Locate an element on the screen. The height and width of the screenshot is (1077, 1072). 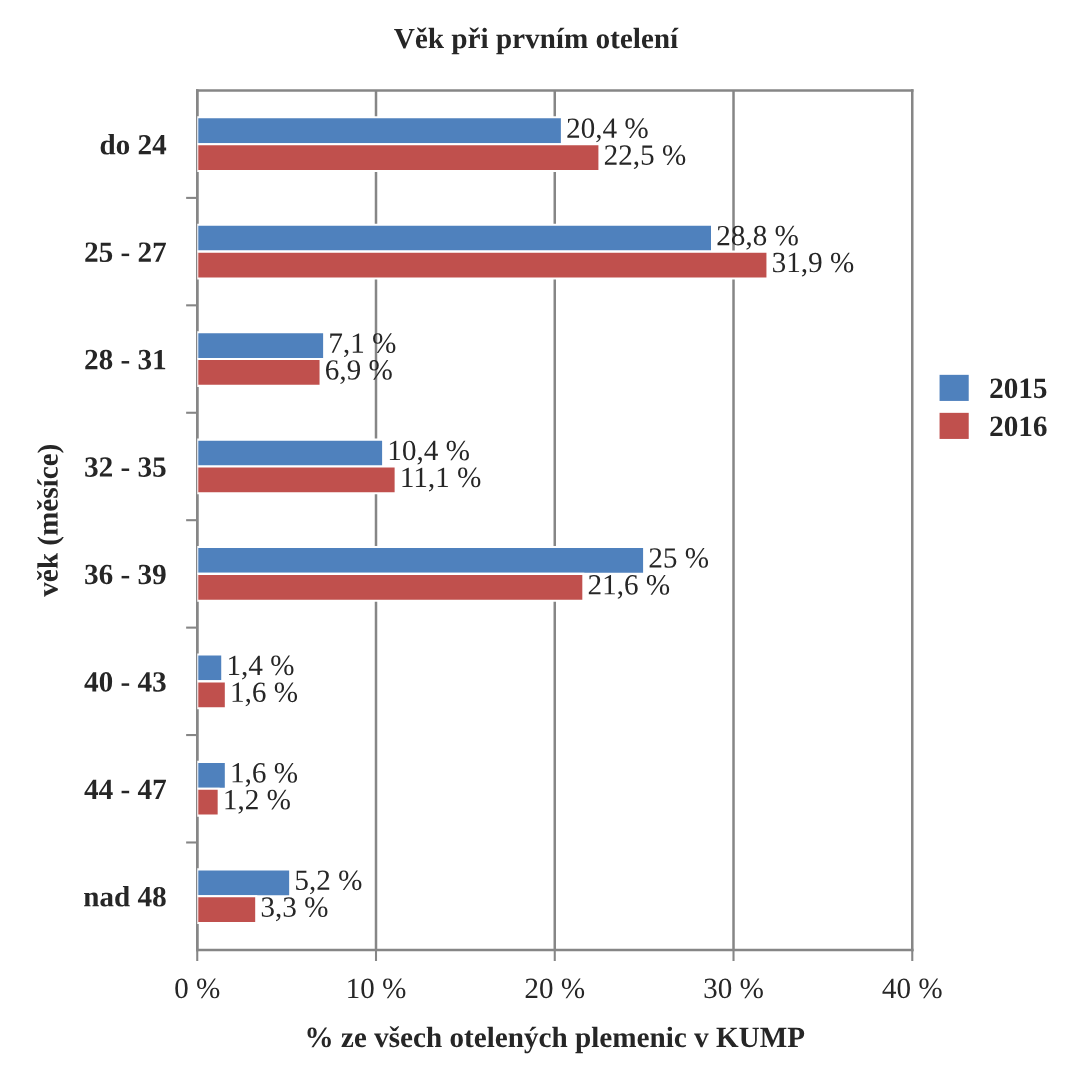
y-tick-label: do 24 is located at coordinates (133, 144).